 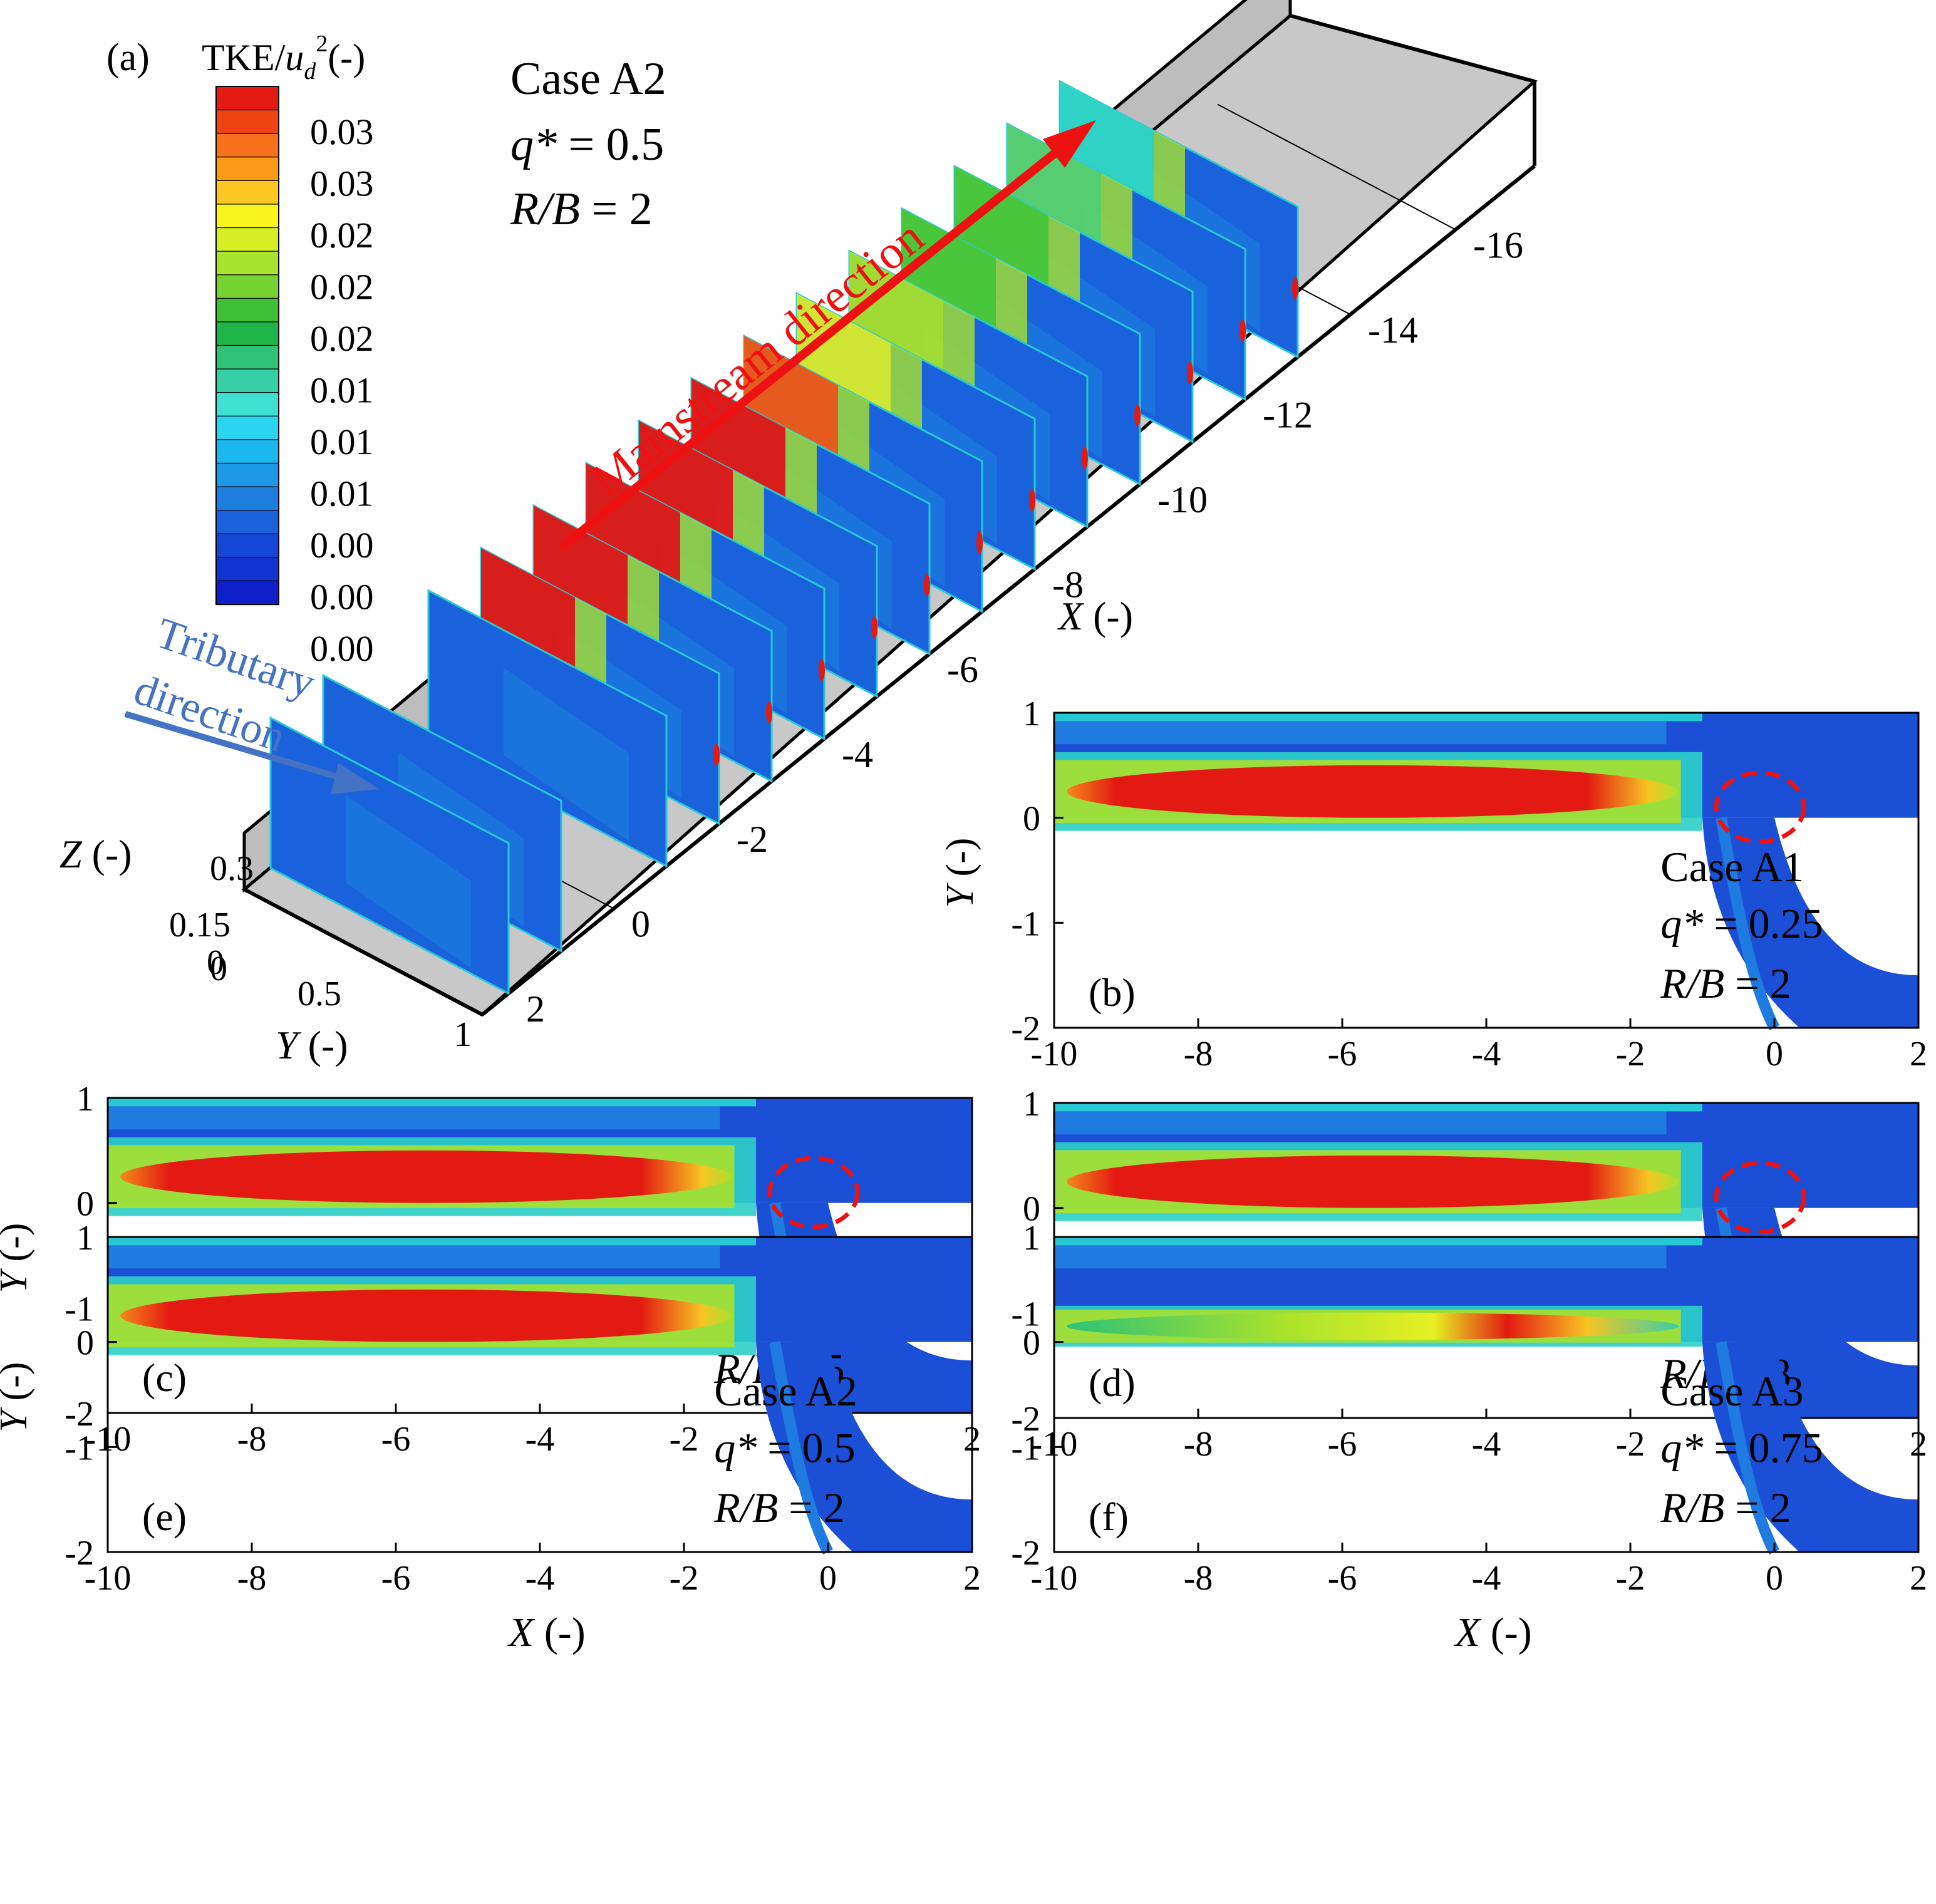 What do you see at coordinates (319, 994) in the screenshot?
I see `panel-a-y-tick-label: 0.5` at bounding box center [319, 994].